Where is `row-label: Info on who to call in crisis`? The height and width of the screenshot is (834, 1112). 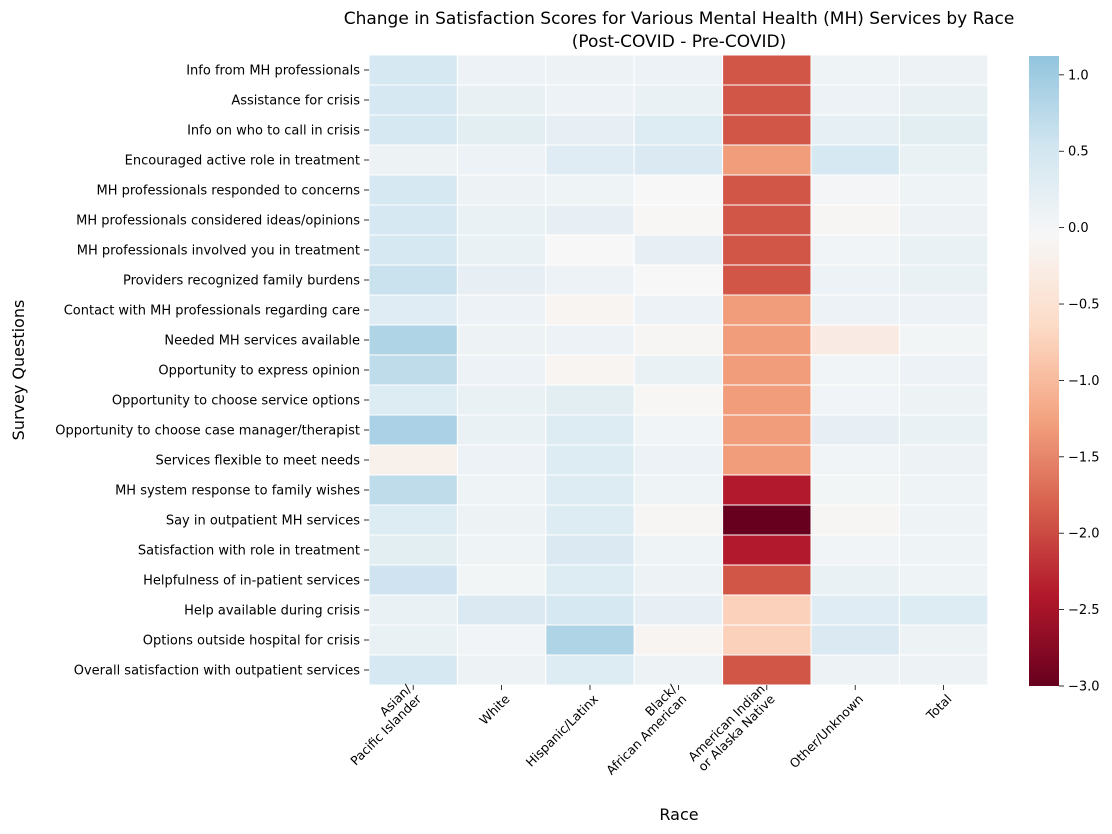
row-label: Info on who to call in crisis is located at coordinates (273, 131).